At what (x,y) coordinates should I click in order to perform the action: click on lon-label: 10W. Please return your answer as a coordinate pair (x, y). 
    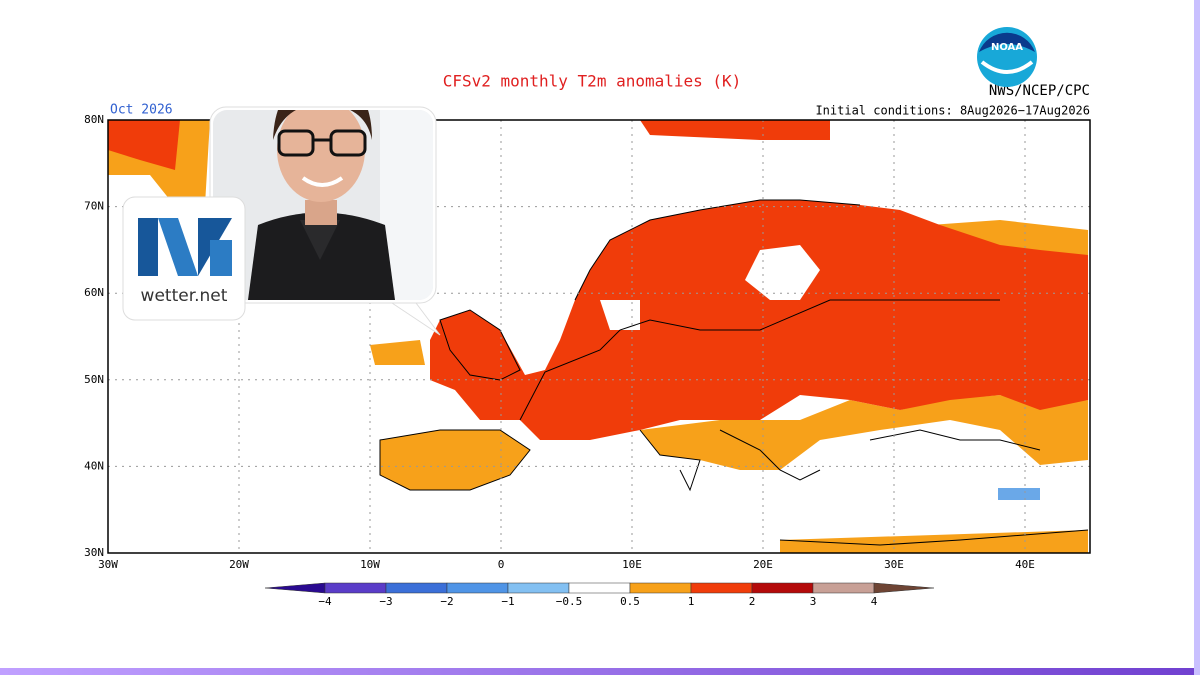
    Looking at the image, I should click on (370, 564).